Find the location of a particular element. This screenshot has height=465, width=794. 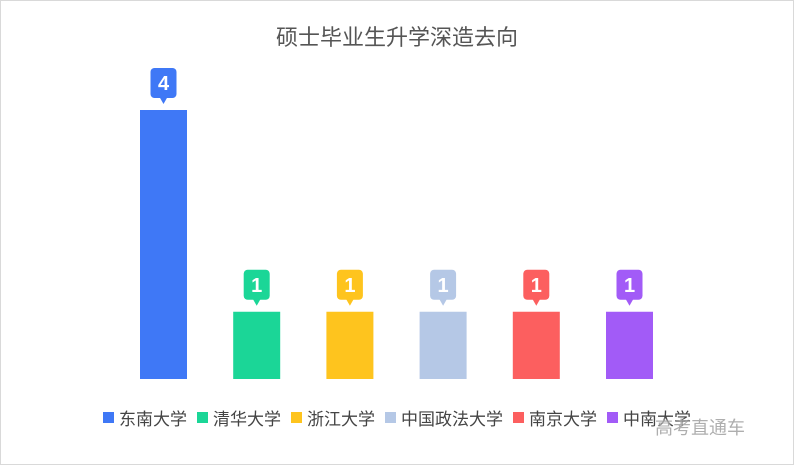

legend-label: 东南大学 is located at coordinates (153, 420).